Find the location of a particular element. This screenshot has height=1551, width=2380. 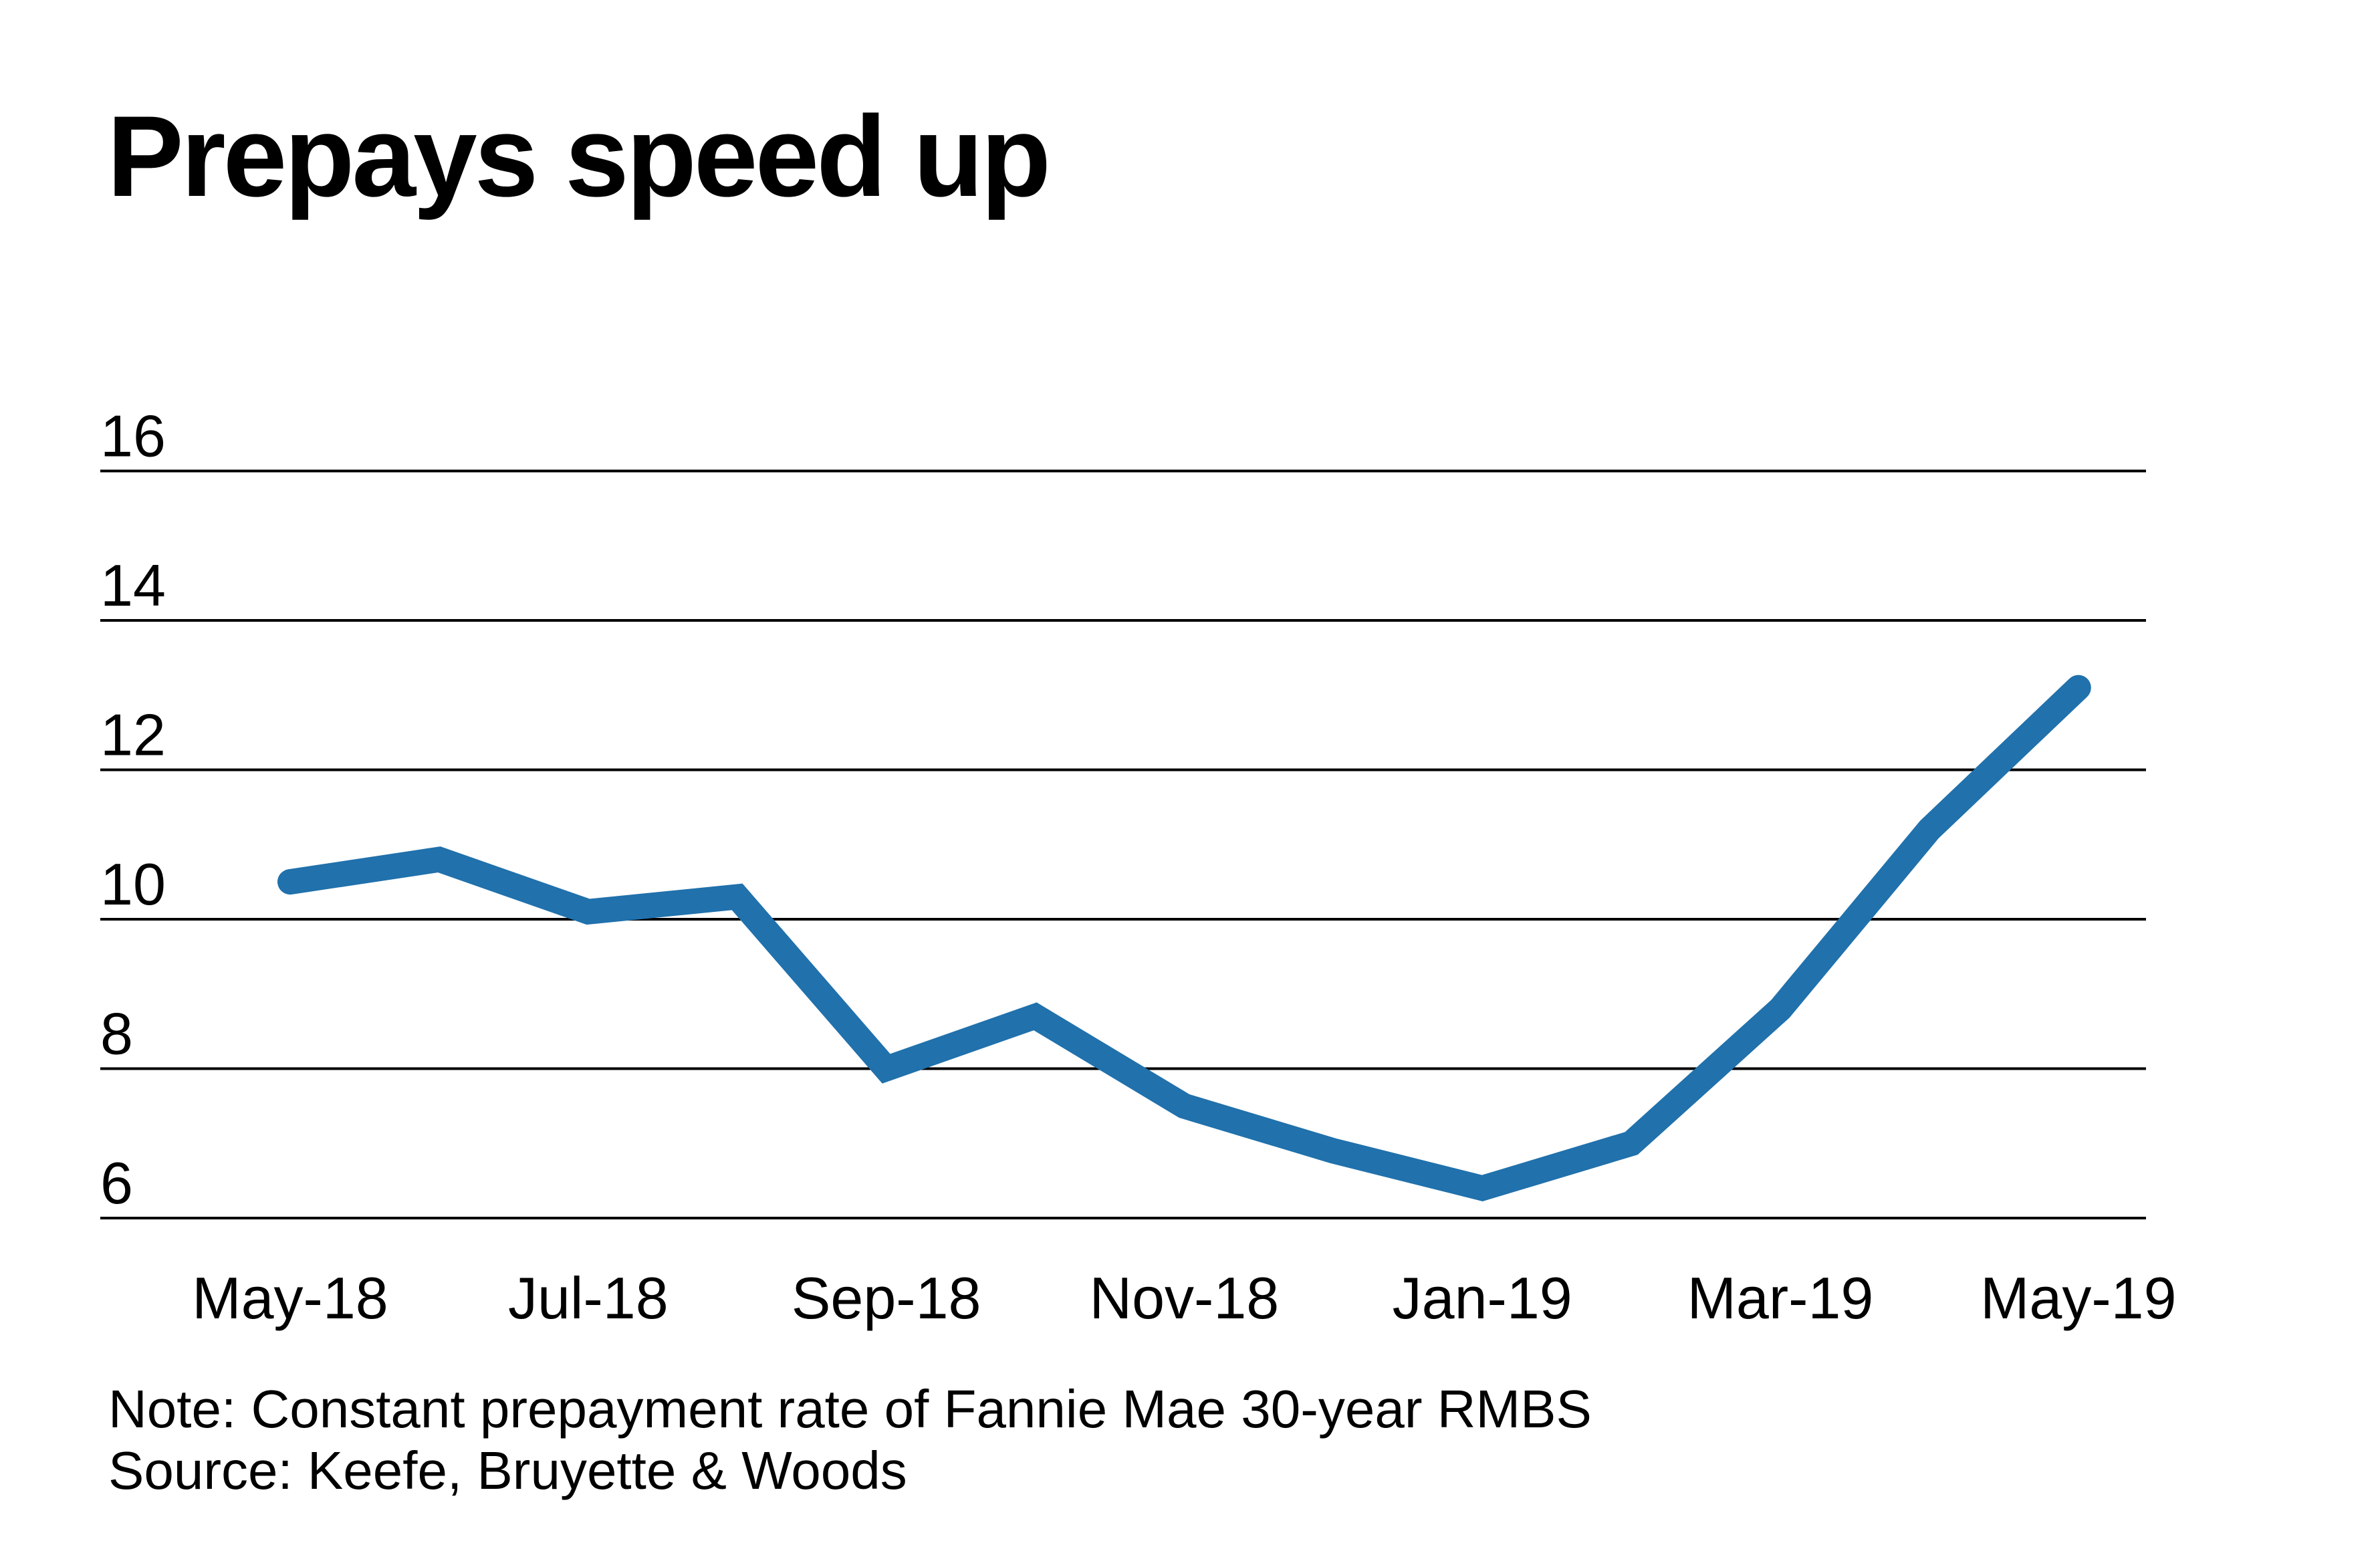

y-axis-tick-label: 14 is located at coordinates (133, 585).